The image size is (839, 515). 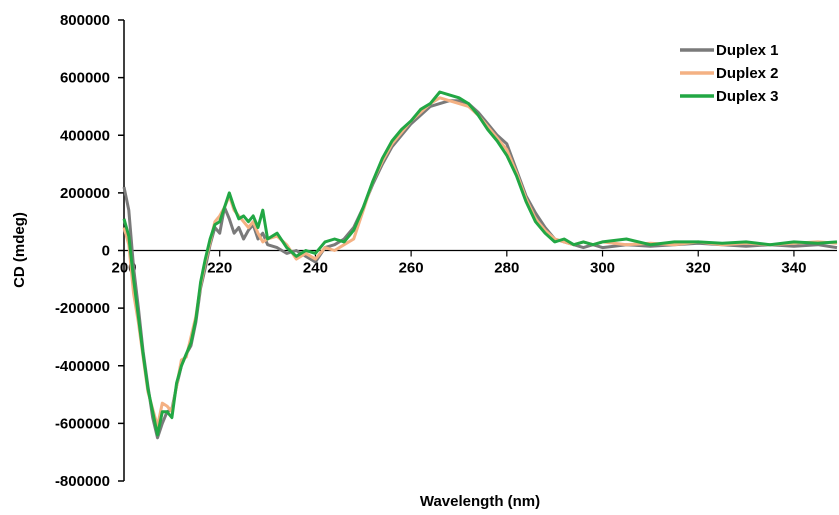 What do you see at coordinates (82, 423) in the screenshot?
I see `y-tick-label: -600000` at bounding box center [82, 423].